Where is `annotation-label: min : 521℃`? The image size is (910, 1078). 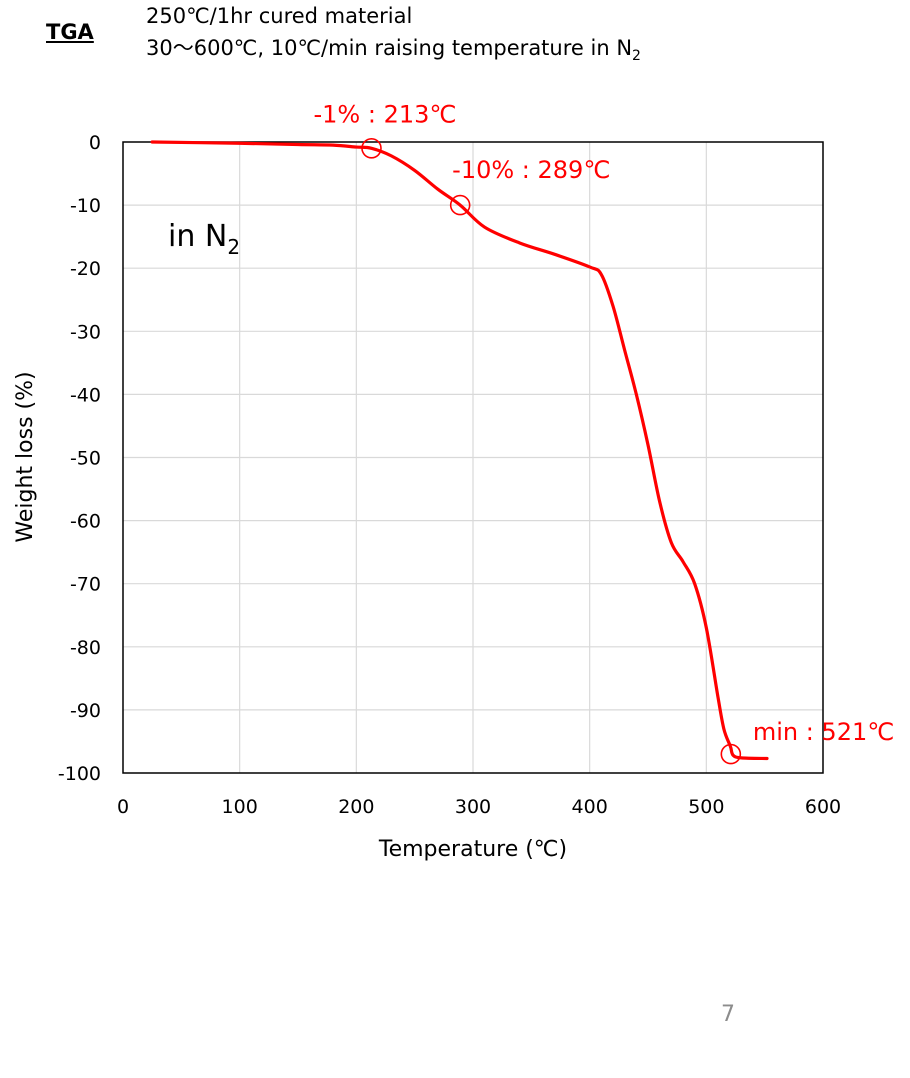
annotation-label: min : 521℃ is located at coordinates (823, 732).